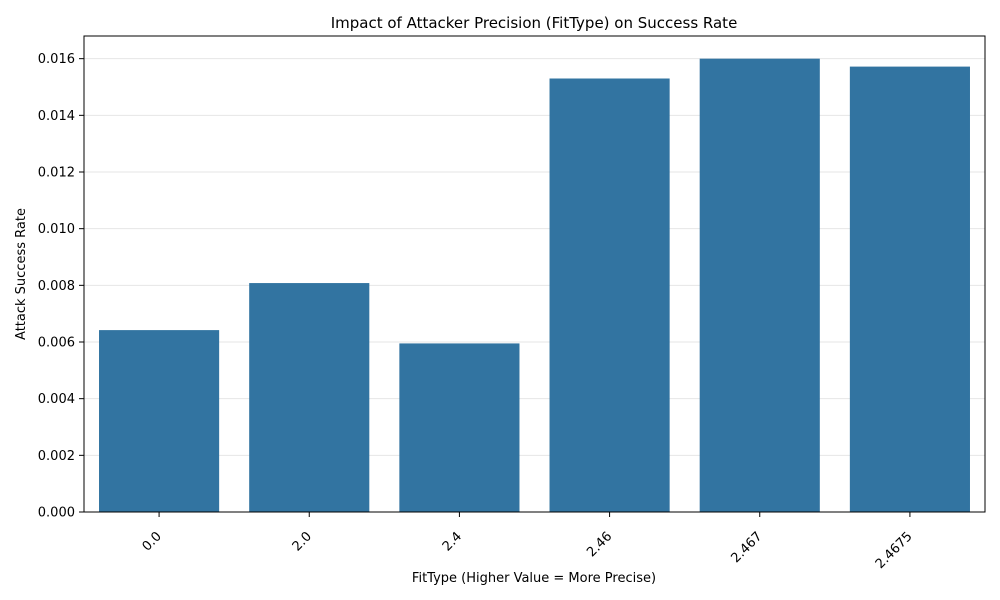 This screenshot has height=600, width=1000. Describe the element at coordinates (56, 116) in the screenshot. I see `y-tick-label: 0.014` at that location.